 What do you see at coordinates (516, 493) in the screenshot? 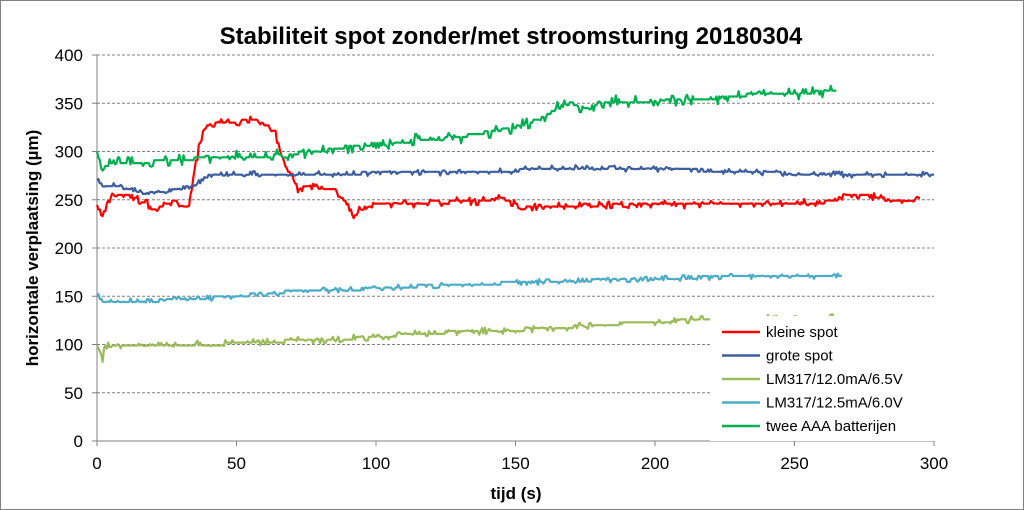
I see `x-axis-title: tijd (s)` at bounding box center [516, 493].